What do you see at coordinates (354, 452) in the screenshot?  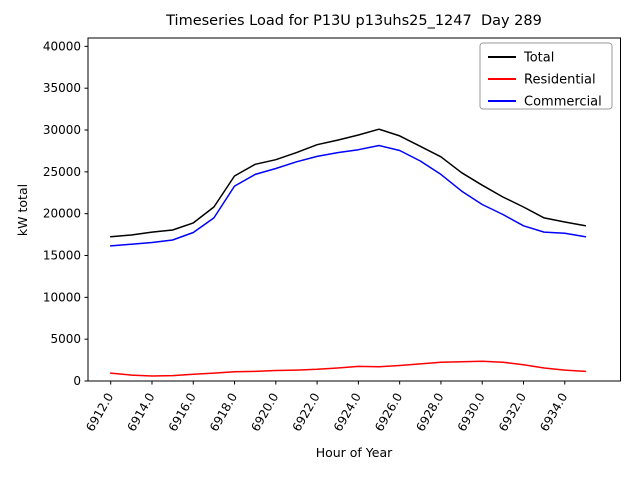 I see `x-axis-label: Hour of Year` at bounding box center [354, 452].